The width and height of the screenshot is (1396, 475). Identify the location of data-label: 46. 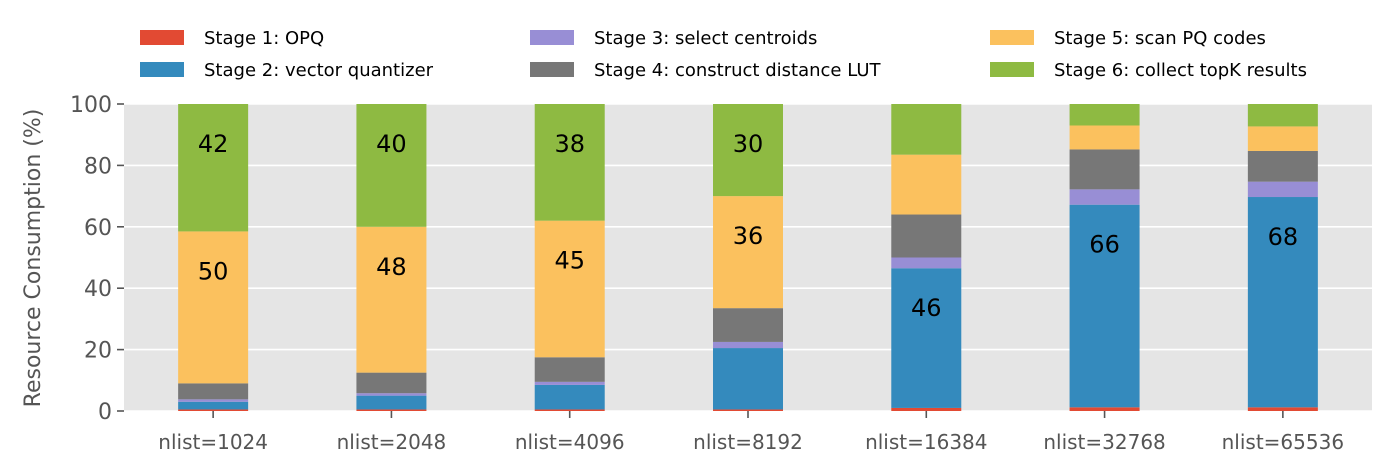
(926, 308).